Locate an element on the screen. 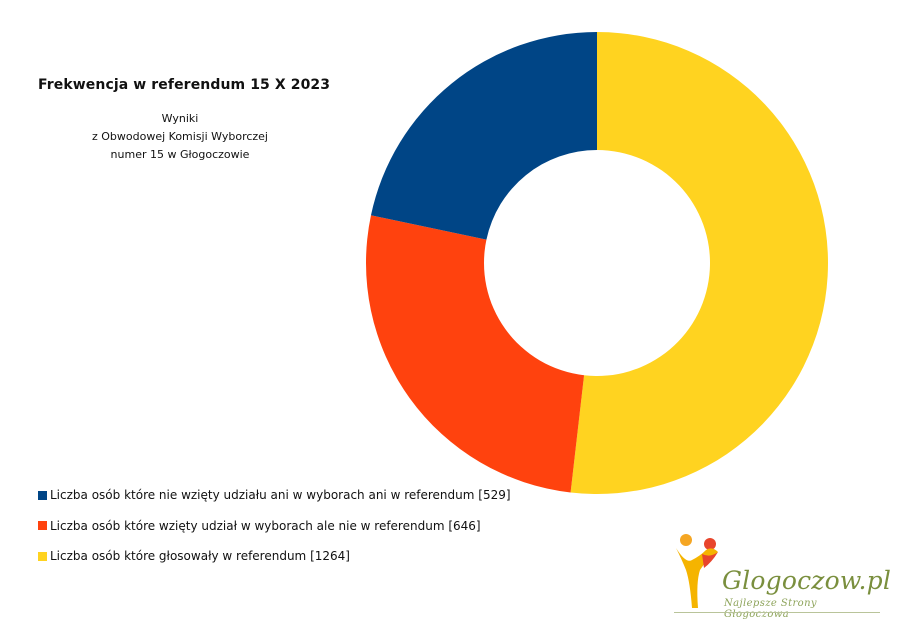 The width and height of the screenshot is (899, 636). logo-text: Glogoczow.pl is located at coordinates (807, 580).